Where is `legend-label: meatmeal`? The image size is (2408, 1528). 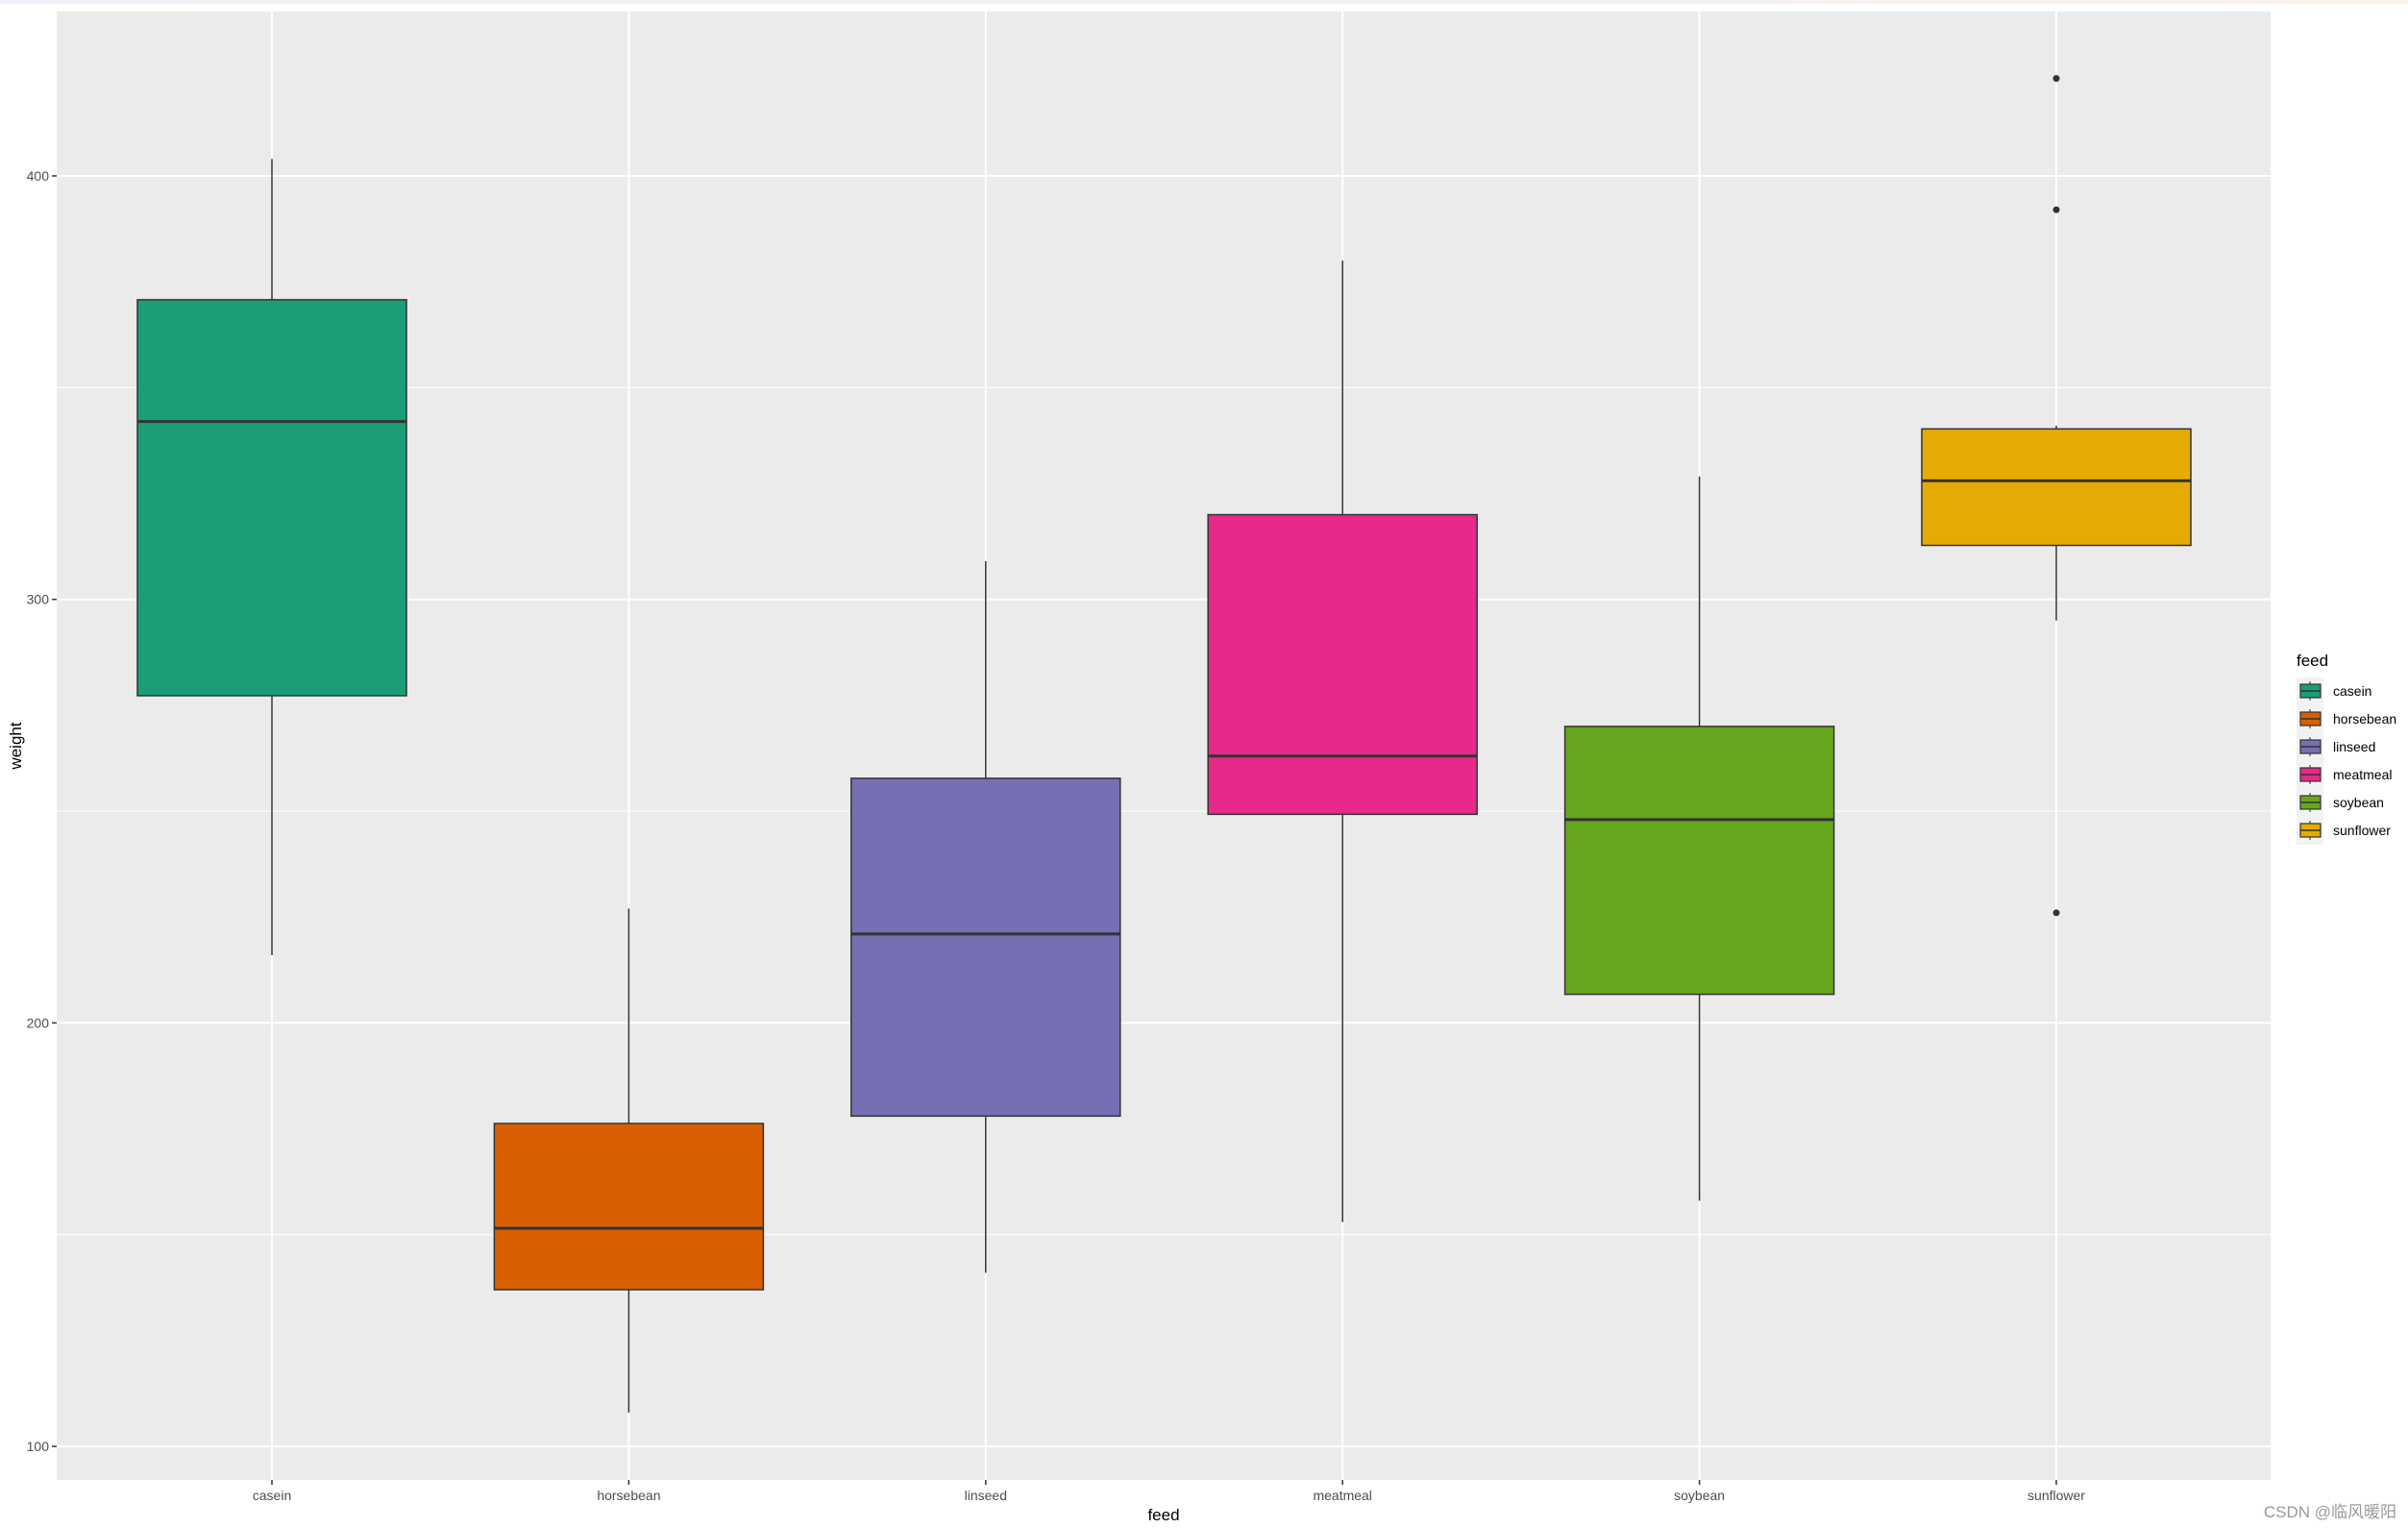 legend-label: meatmeal is located at coordinates (2362, 774).